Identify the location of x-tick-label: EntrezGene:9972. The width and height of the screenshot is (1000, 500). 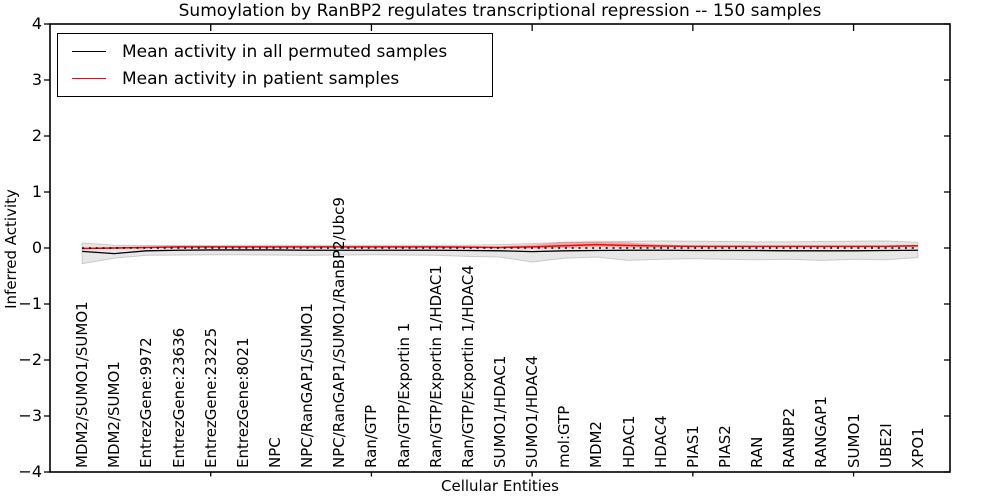
(146, 402).